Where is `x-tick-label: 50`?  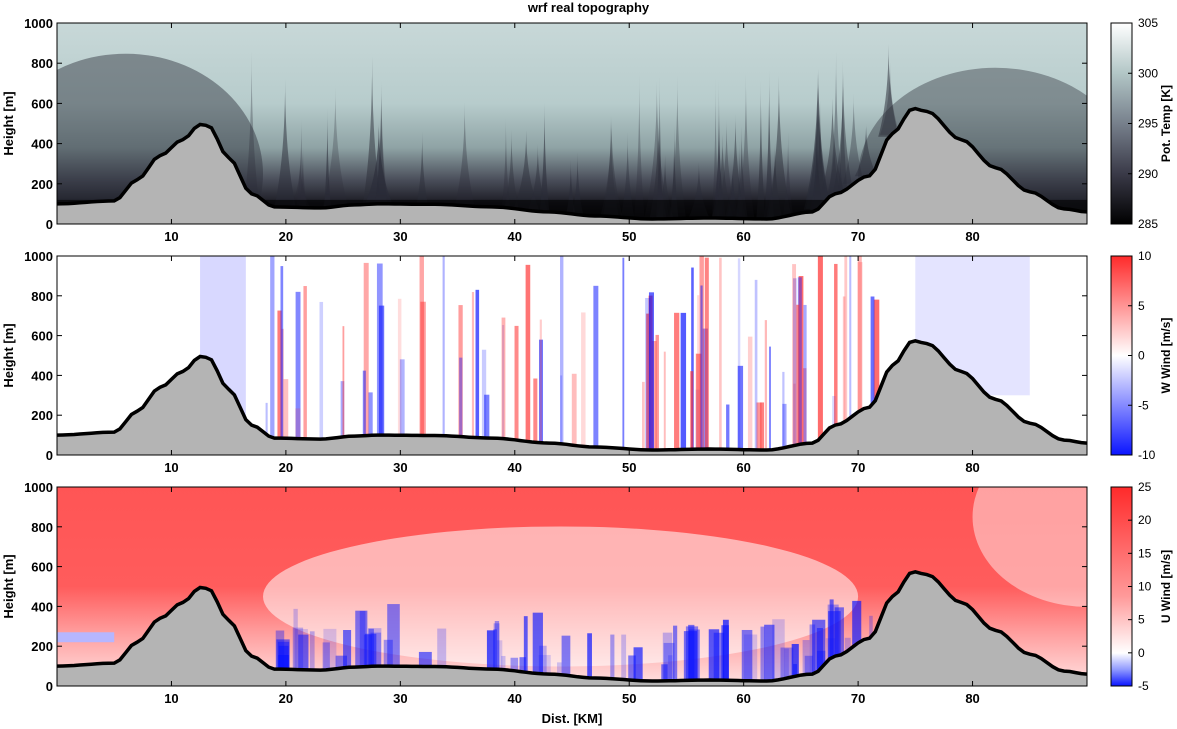
x-tick-label: 50 is located at coordinates (629, 236).